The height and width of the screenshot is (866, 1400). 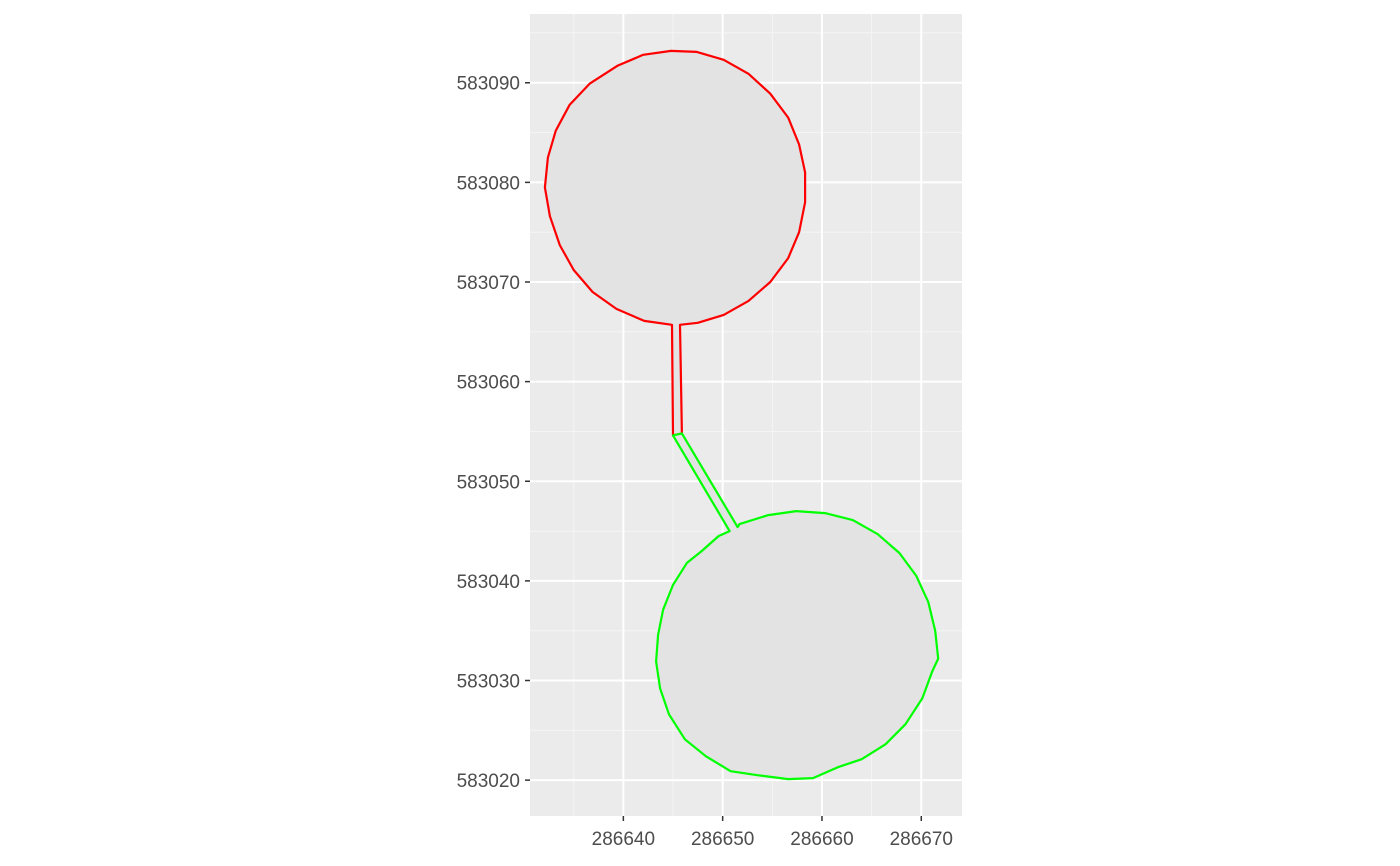 I want to click on x-tick-label: 286650, so click(x=722, y=839).